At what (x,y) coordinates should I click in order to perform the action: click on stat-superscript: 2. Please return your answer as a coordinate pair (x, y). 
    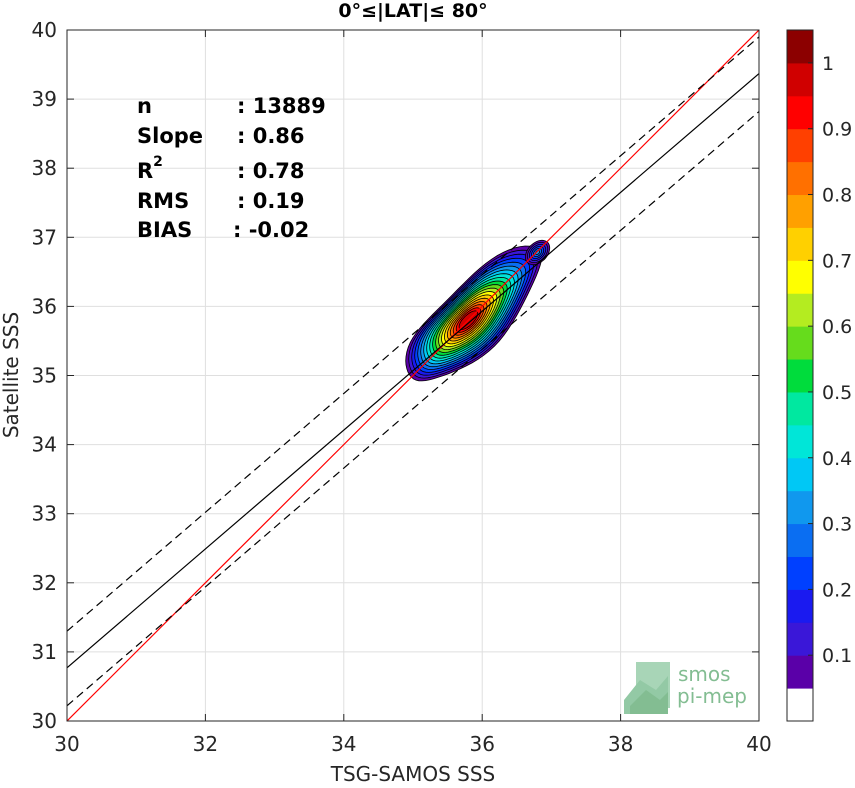
    Looking at the image, I should click on (158, 162).